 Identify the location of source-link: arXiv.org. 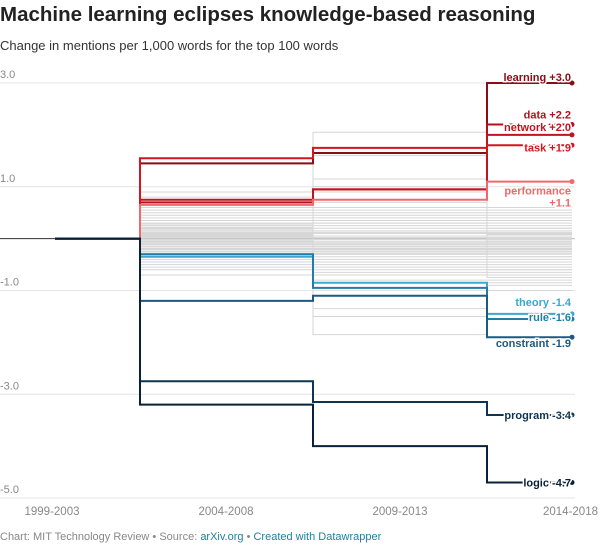
(222, 537).